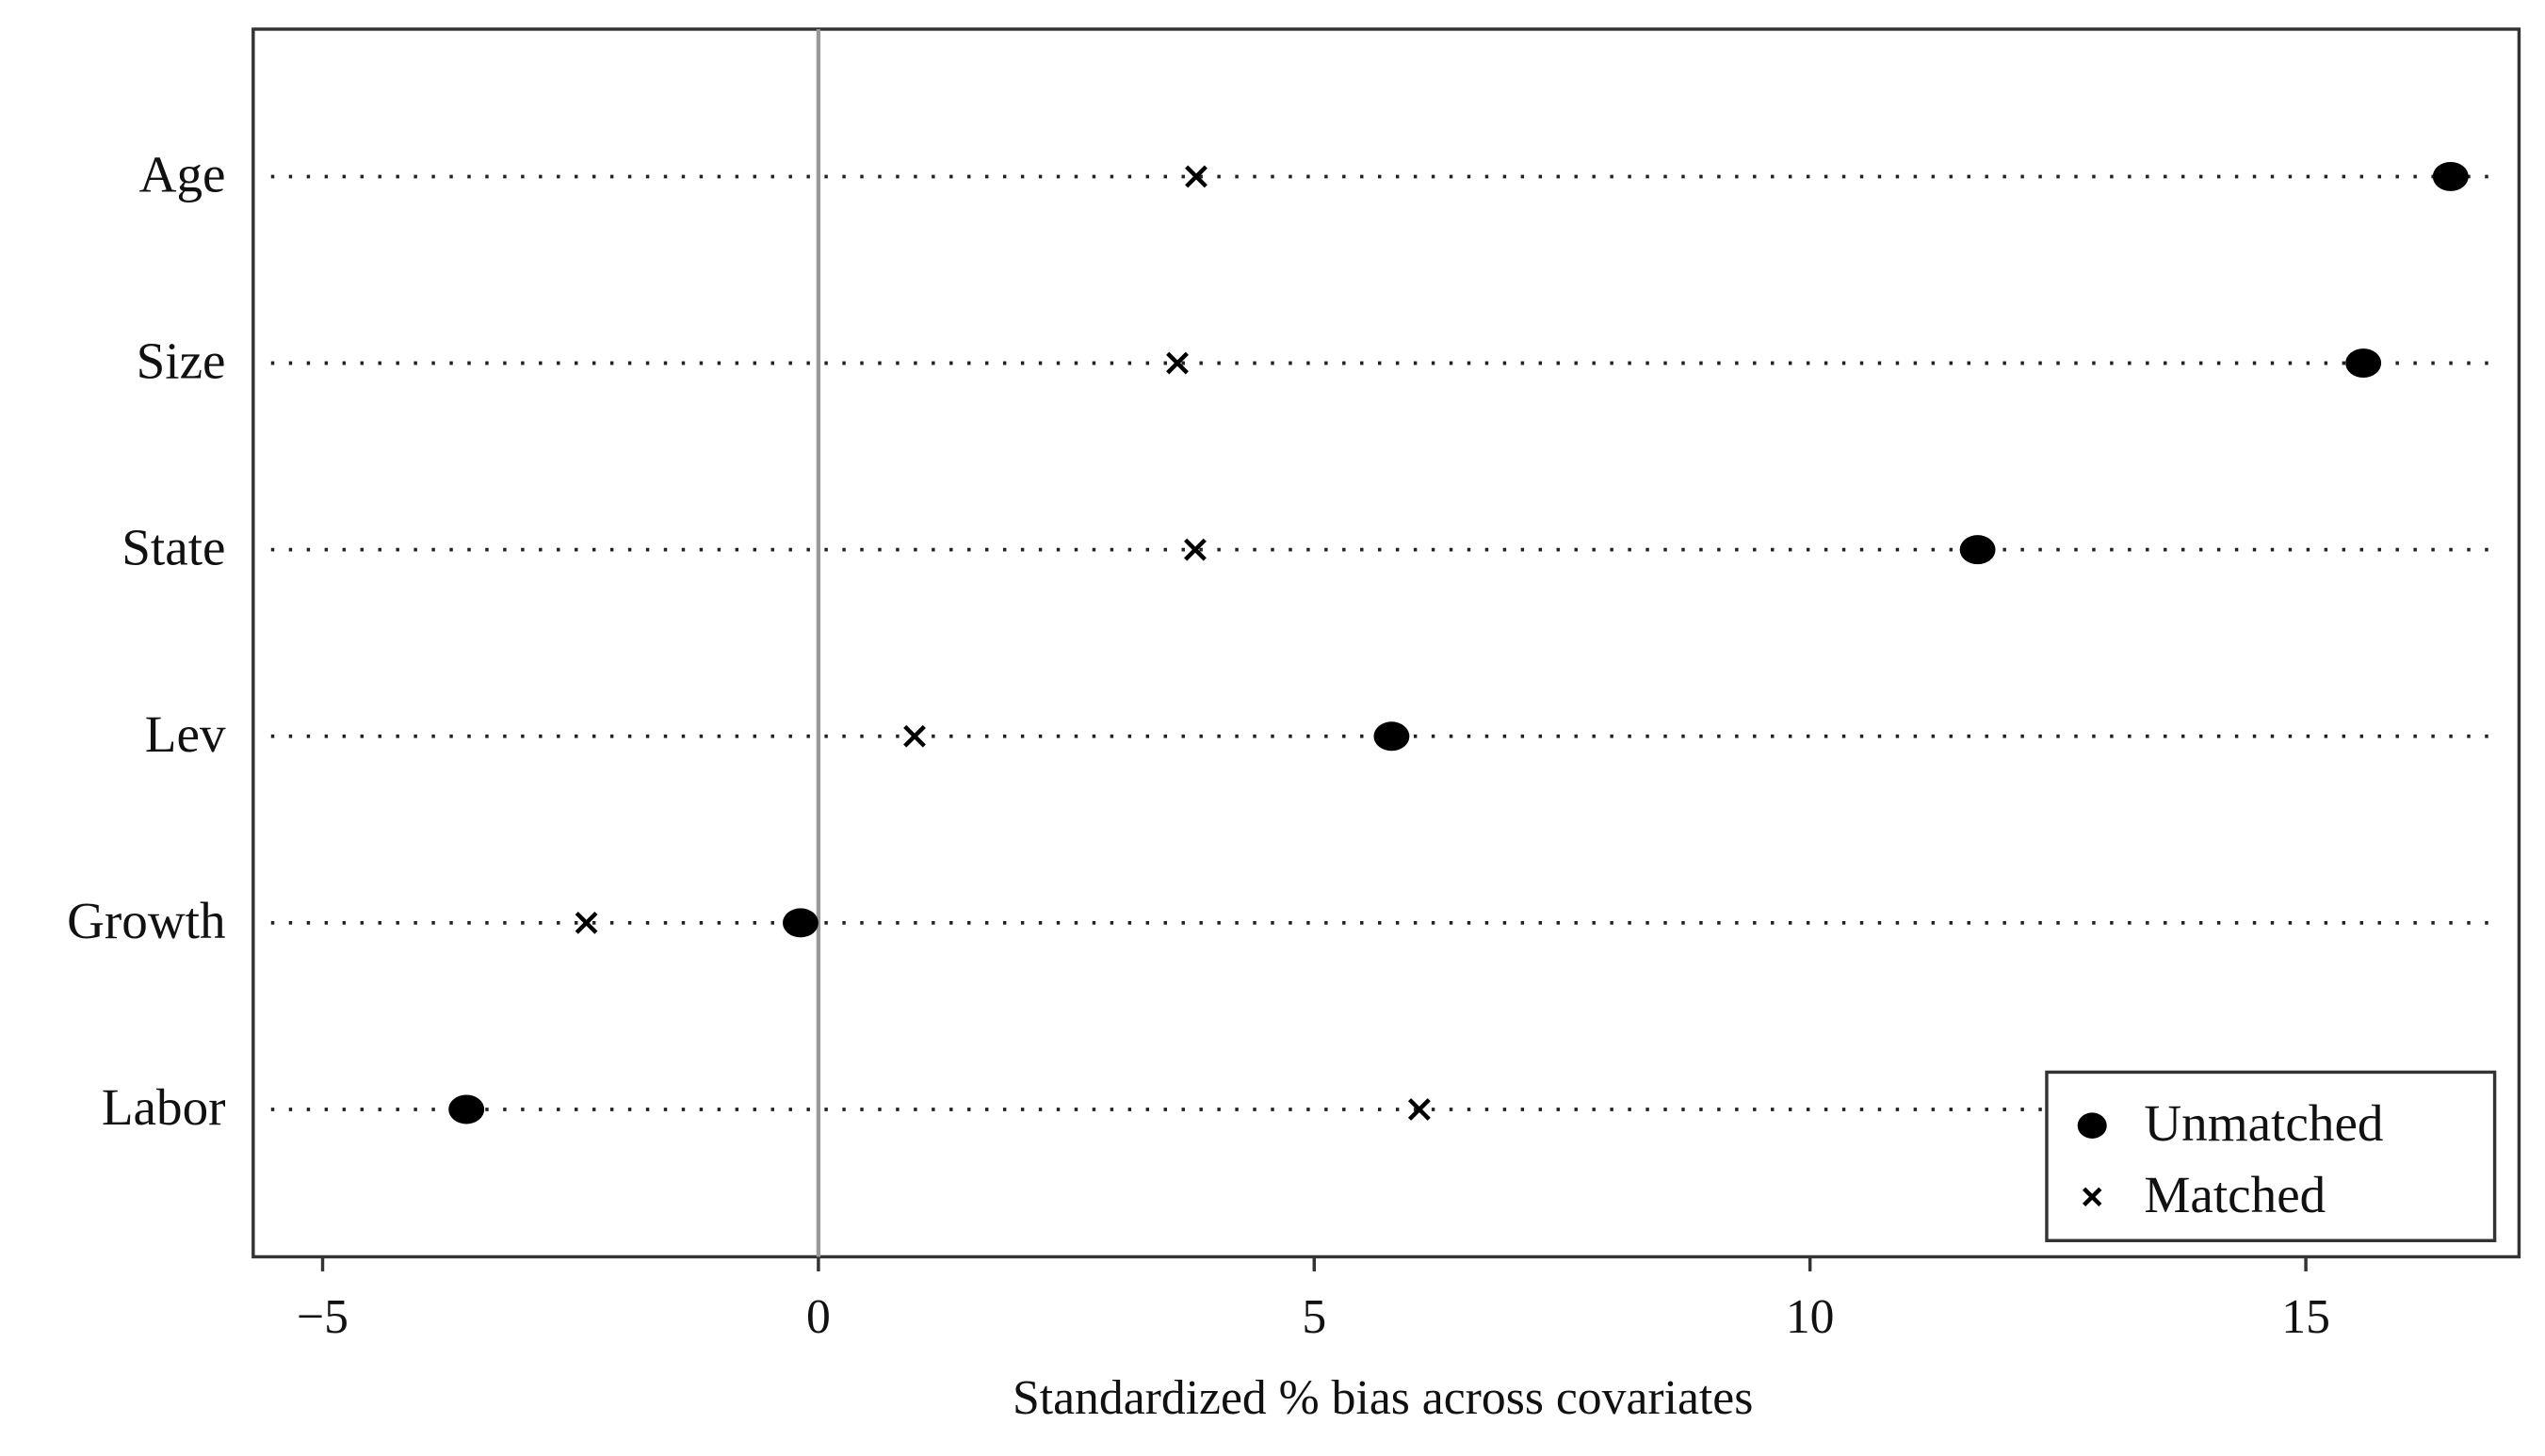 Image resolution: width=2545 pixels, height=1456 pixels. I want to click on x-tick-label: −5, so click(323, 1317).